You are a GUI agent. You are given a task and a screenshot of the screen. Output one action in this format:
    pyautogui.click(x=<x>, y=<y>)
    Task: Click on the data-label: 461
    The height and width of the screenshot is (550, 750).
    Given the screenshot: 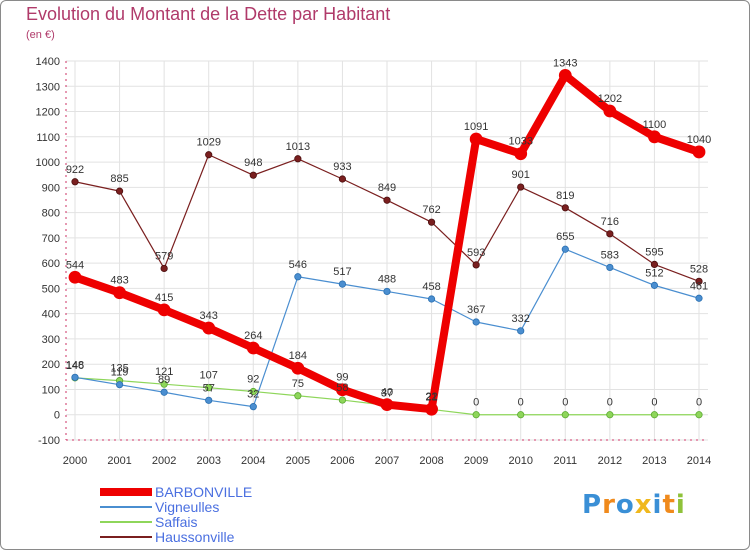 What is the action you would take?
    pyautogui.click(x=699, y=286)
    